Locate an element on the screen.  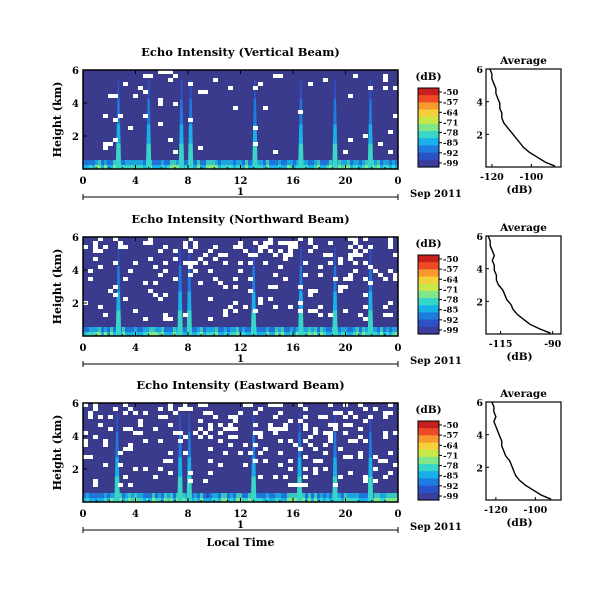
y-axis-label: Height (km) is located at coordinates (57, 287).